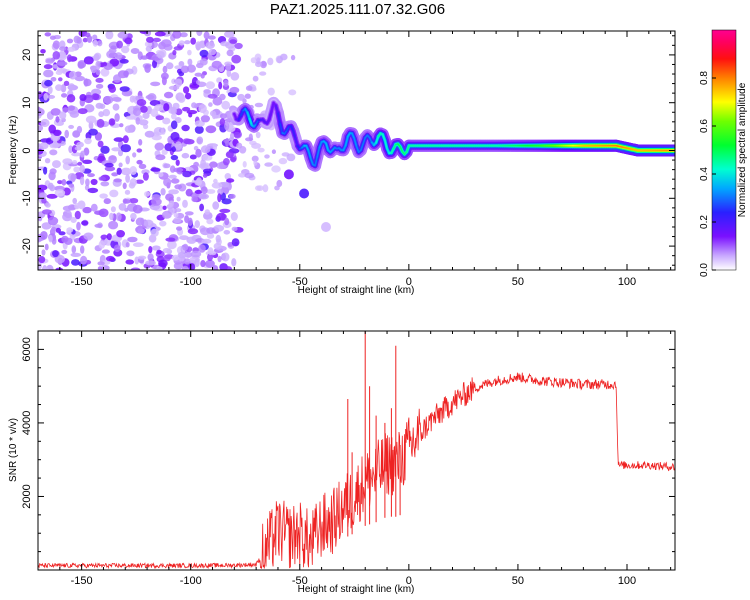  Describe the element at coordinates (627, 581) in the screenshot. I see `x-tick-label: 100` at that location.